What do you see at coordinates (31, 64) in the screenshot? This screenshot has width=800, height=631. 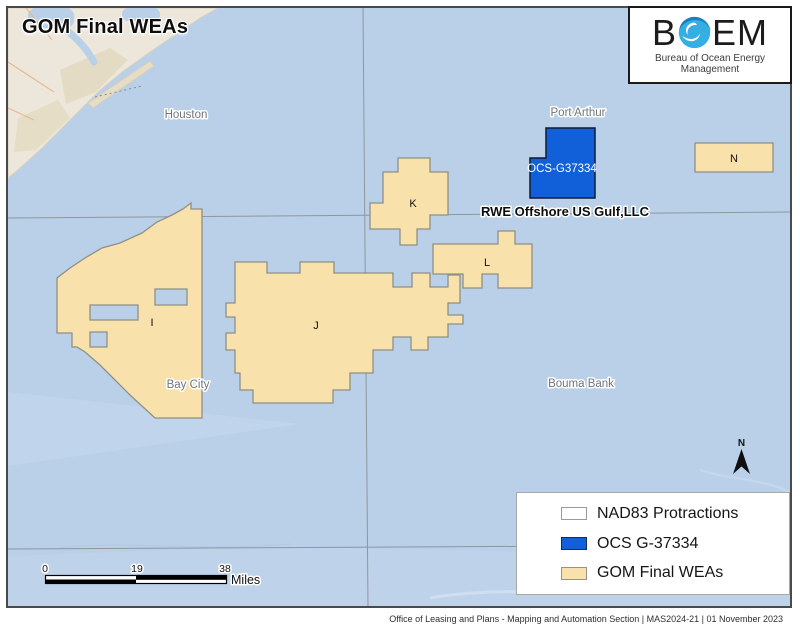 I see `road-lines` at bounding box center [31, 64].